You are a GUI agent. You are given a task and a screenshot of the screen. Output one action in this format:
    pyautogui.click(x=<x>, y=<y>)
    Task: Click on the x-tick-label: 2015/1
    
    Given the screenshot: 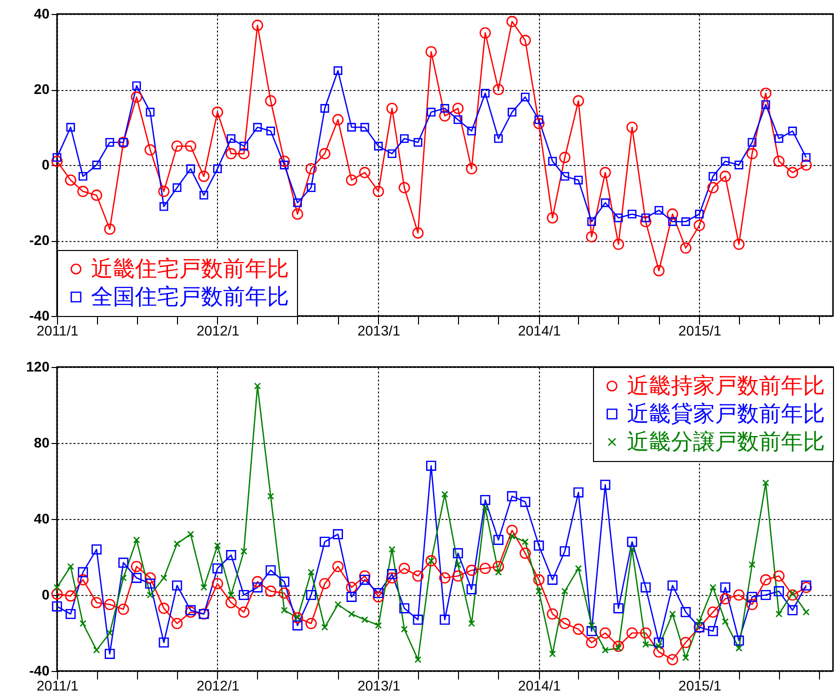 What is the action you would take?
    pyautogui.click(x=700, y=330)
    